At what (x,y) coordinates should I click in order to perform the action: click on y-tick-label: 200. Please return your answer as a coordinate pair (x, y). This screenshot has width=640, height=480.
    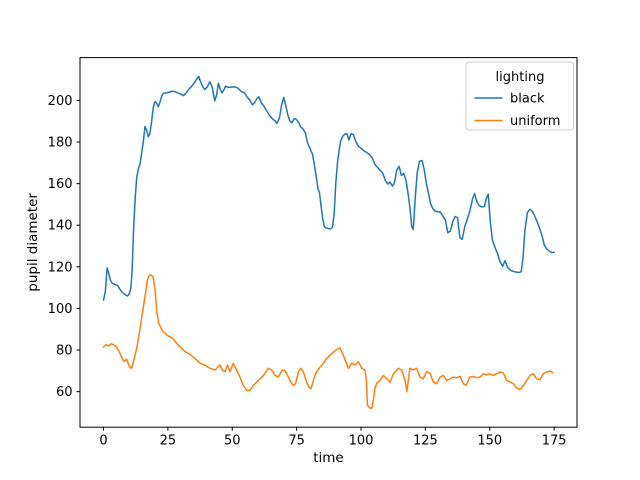
    Looking at the image, I should click on (60, 101).